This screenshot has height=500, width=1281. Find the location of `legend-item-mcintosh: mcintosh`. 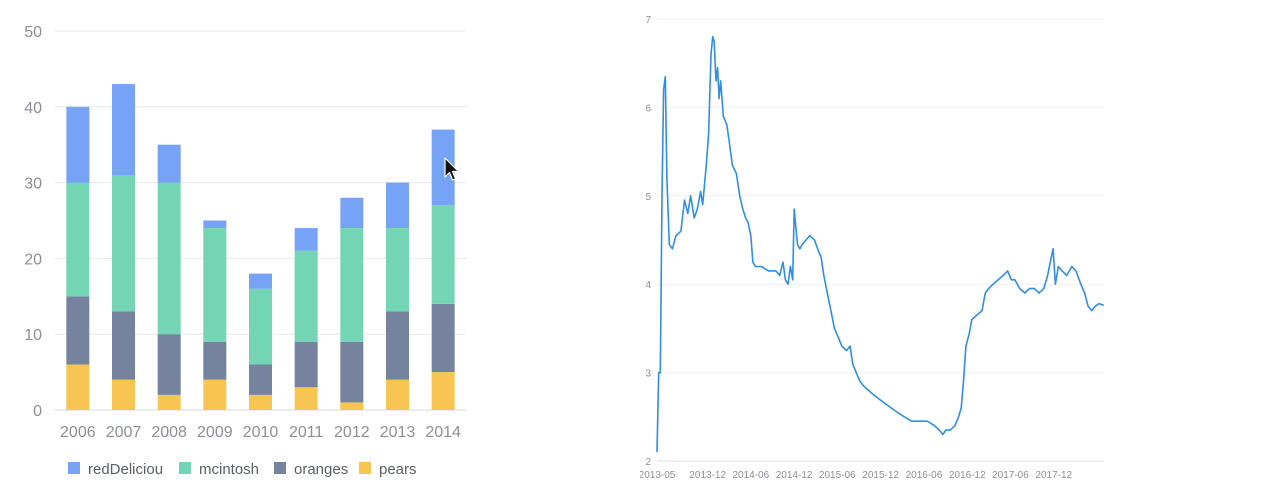

legend-item-mcintosh: mcintosh is located at coordinates (219, 469).